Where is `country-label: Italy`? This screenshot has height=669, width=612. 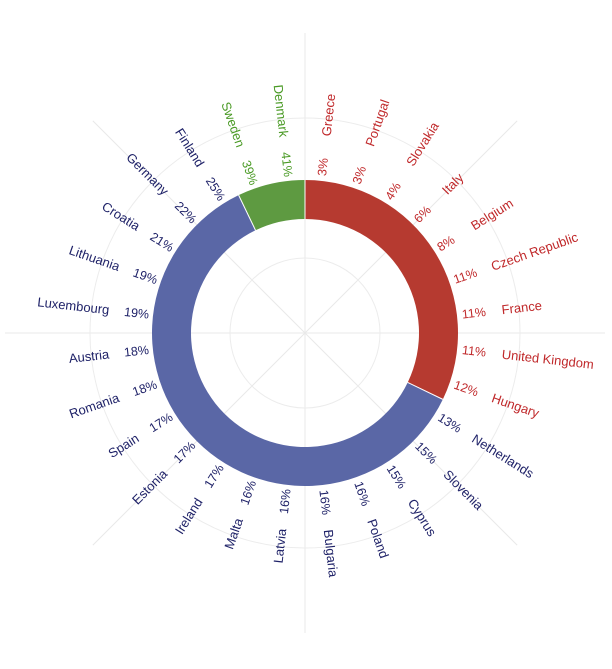 country-label: Italy is located at coordinates (453, 184).